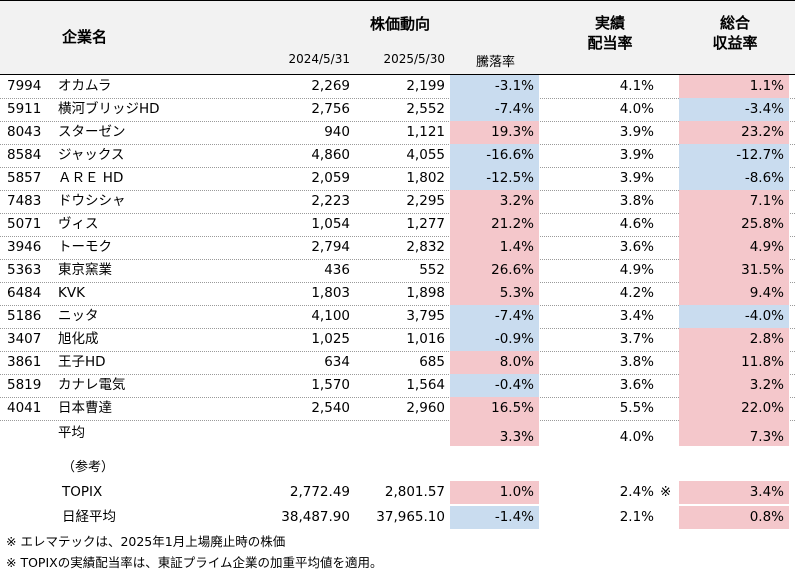 This screenshot has height=573, width=800. I want to click on price-2024: 1,570, so click(330, 385).